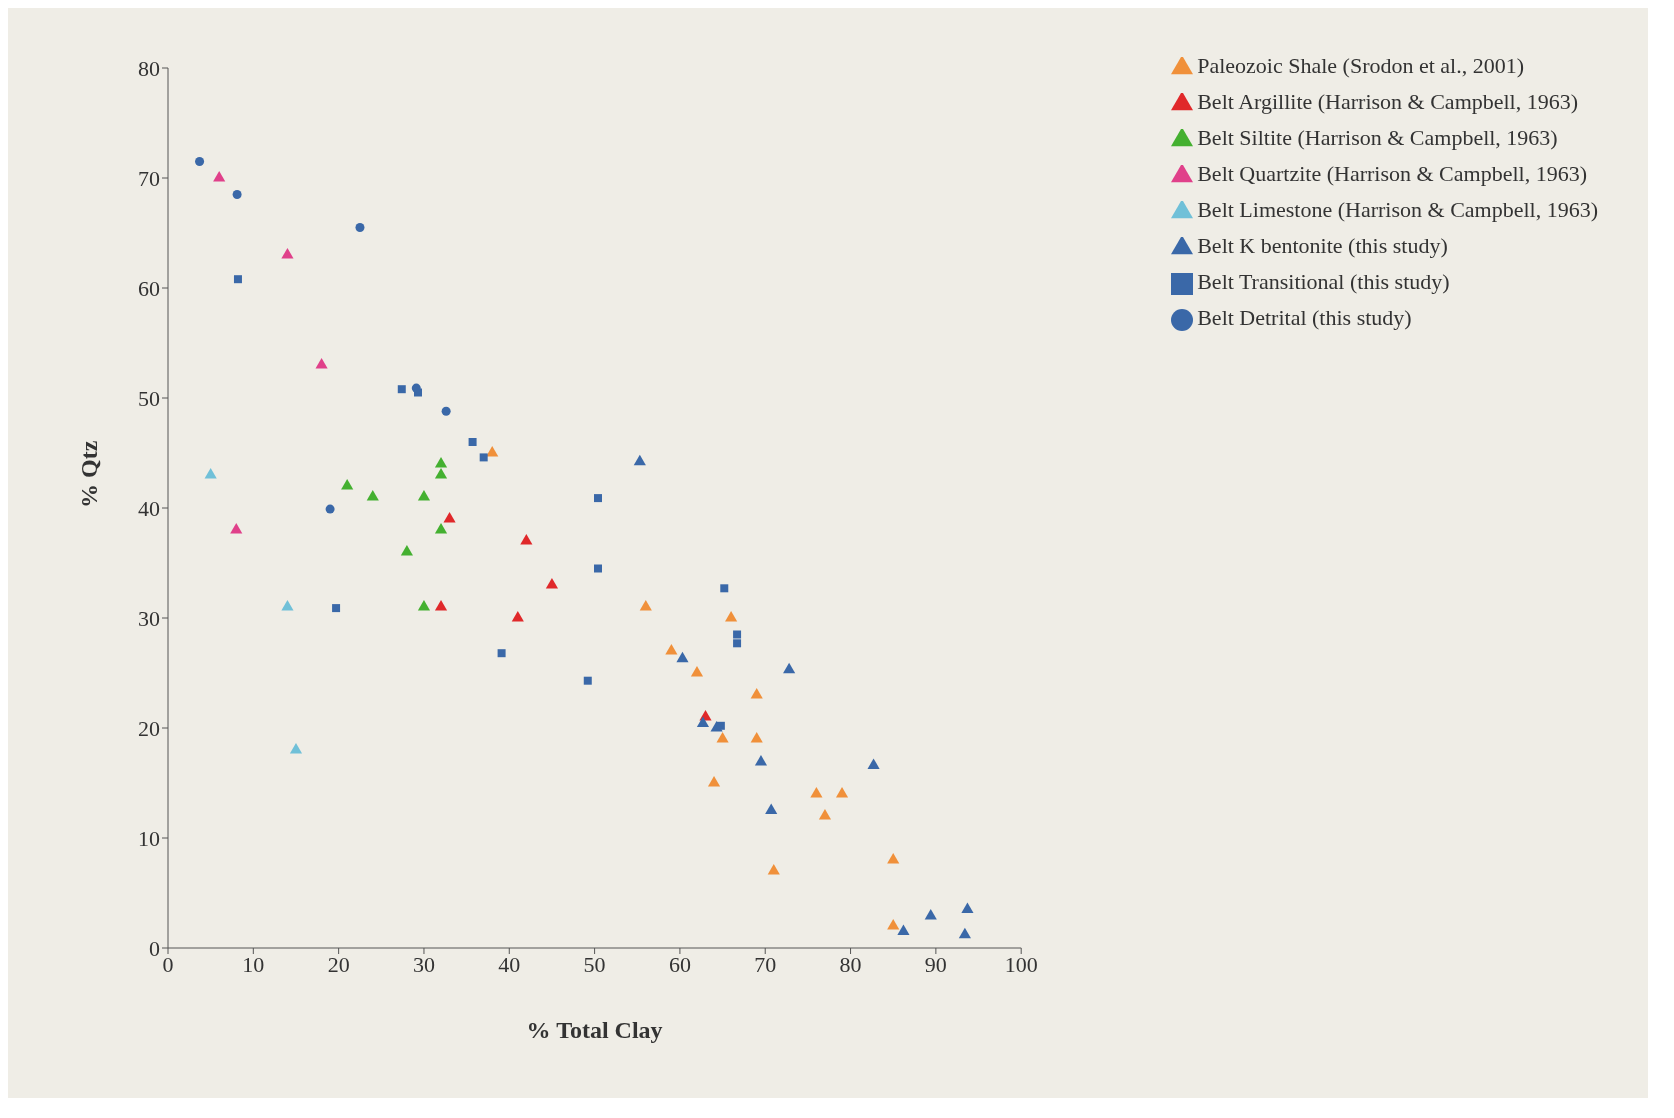 This screenshot has width=1674, height=1118. What do you see at coordinates (88, 474) in the screenshot?
I see `y-axis-title: % Qtz` at bounding box center [88, 474].